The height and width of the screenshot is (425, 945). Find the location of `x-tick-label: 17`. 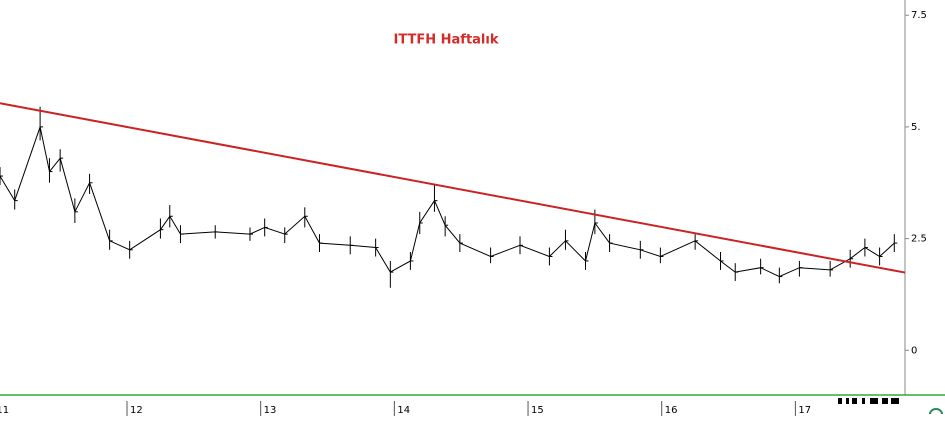

x-tick-label: 17 is located at coordinates (804, 410).